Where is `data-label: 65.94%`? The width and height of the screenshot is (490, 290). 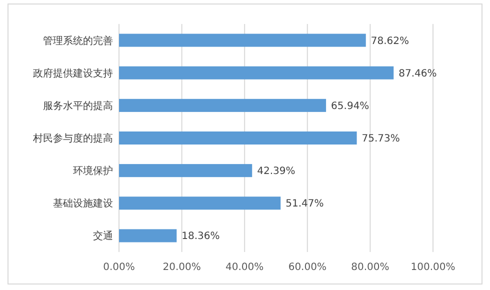 data-label: 65.94% is located at coordinates (350, 106).